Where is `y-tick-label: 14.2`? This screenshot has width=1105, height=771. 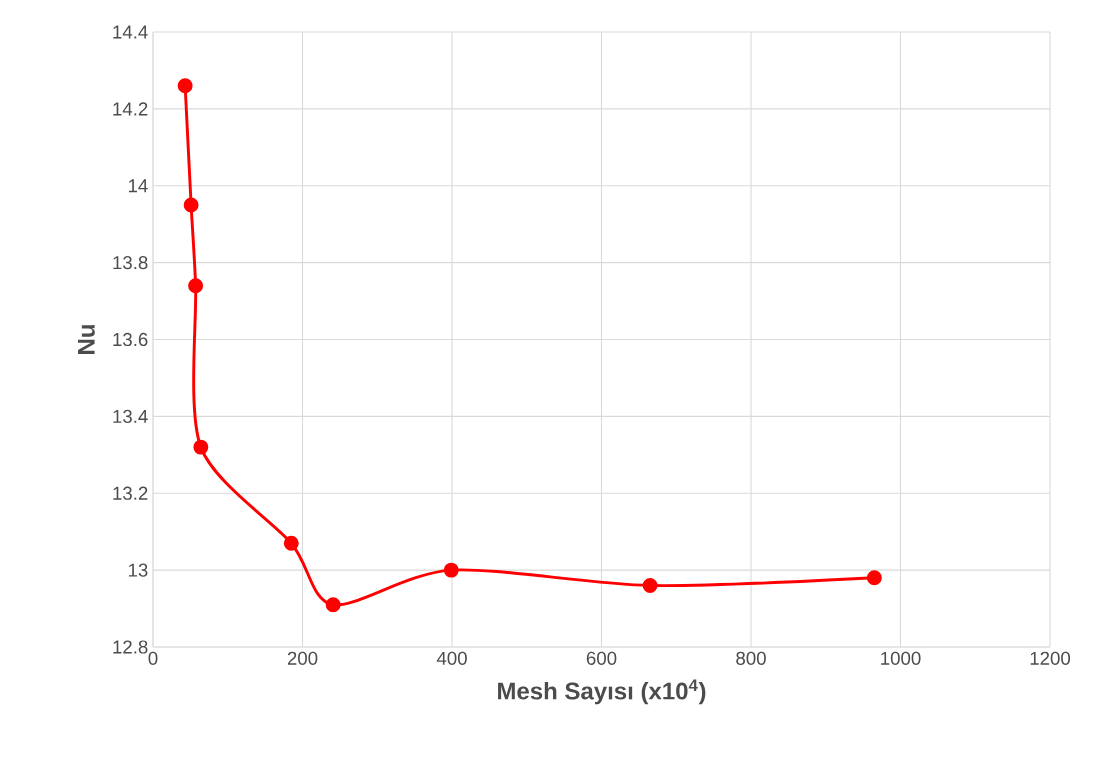 y-tick-label: 14.2 is located at coordinates (130, 109).